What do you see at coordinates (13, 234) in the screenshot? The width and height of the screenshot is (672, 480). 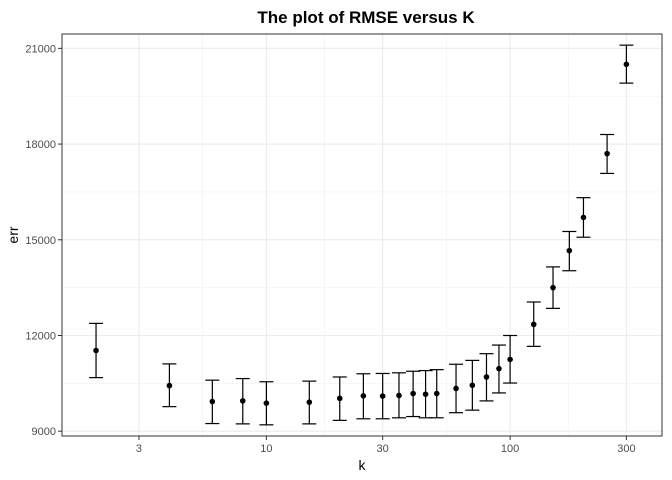 I see `y-axis-title: err` at bounding box center [13, 234].